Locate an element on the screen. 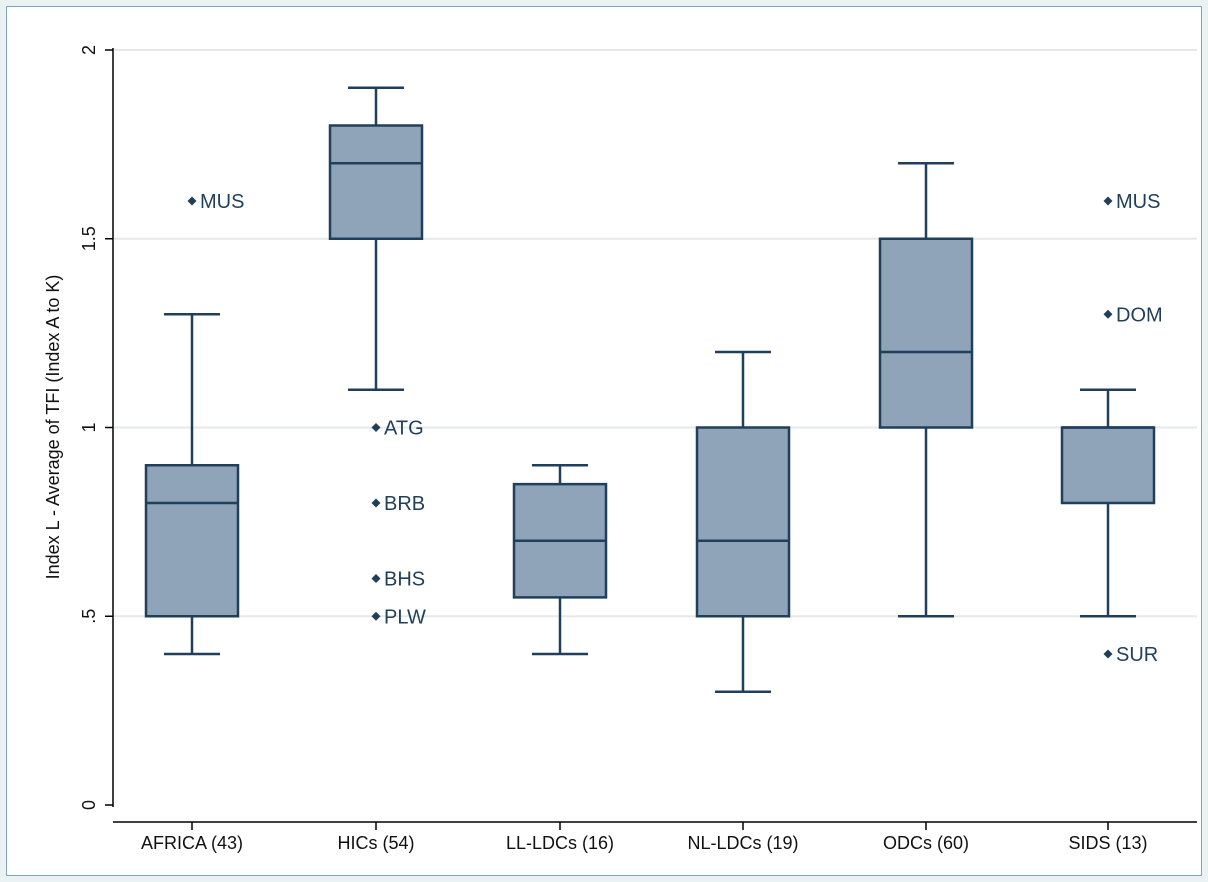  outlier-label-5-0: MUS is located at coordinates (1138, 202).